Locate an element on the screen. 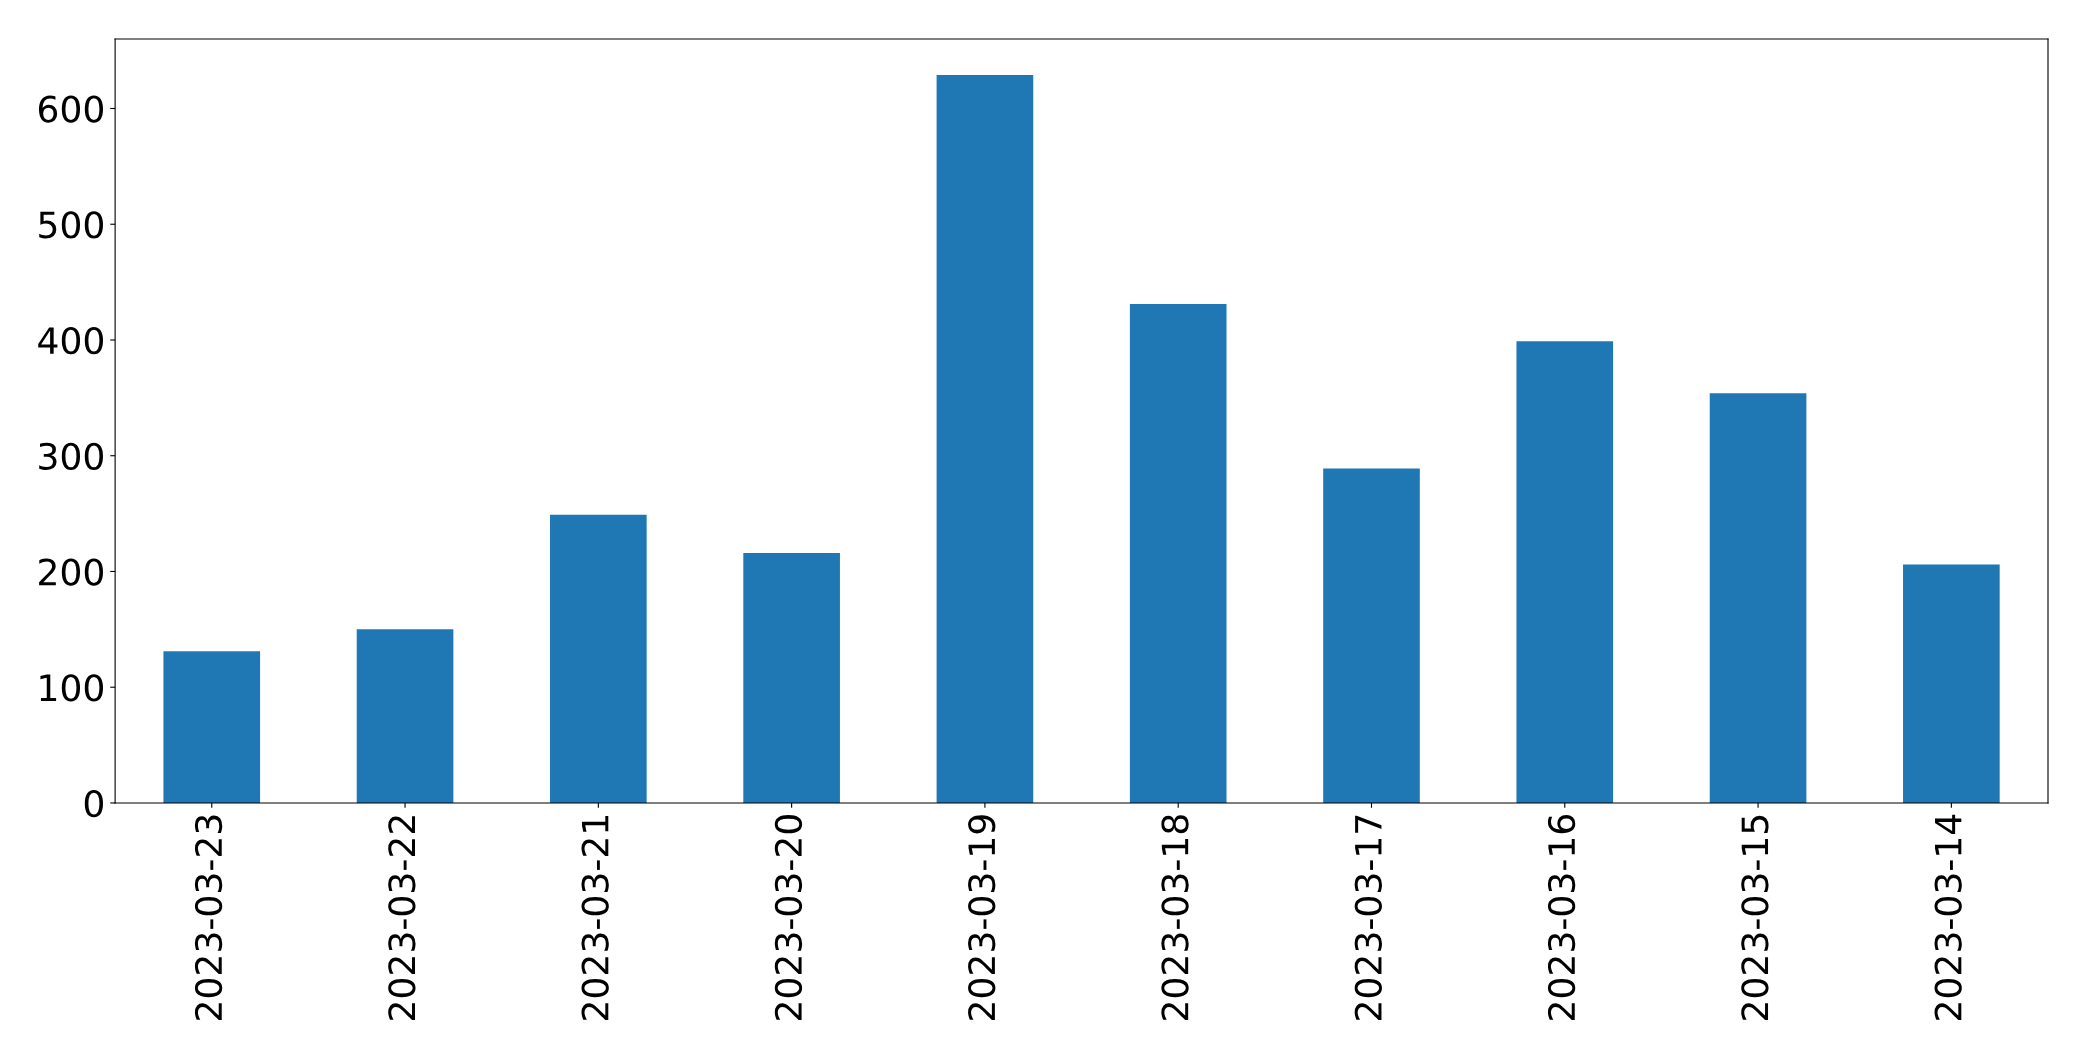  x-tick-label: 2023-03-16 is located at coordinates (1561, 917).